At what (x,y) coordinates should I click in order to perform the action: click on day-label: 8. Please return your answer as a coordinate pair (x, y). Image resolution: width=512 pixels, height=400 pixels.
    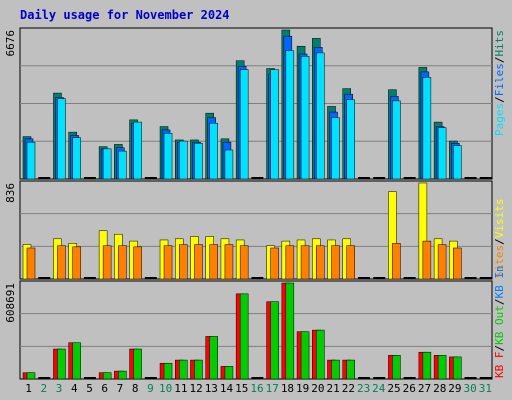
    Looking at the image, I should click on (135, 388).